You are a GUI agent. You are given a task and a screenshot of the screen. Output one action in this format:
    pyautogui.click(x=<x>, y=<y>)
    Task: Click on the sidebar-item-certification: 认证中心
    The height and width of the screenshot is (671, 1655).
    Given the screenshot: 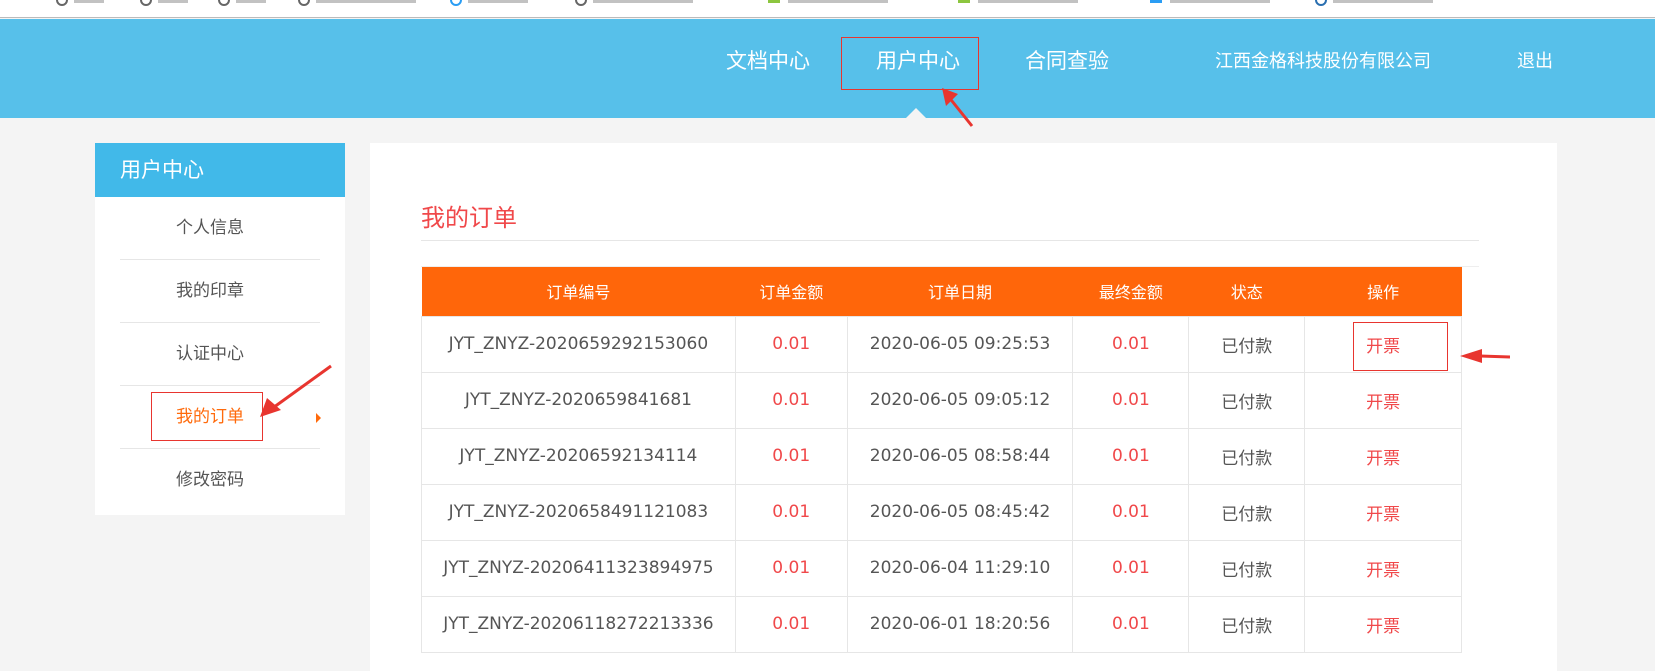 What is the action you would take?
    pyautogui.click(x=220, y=354)
    